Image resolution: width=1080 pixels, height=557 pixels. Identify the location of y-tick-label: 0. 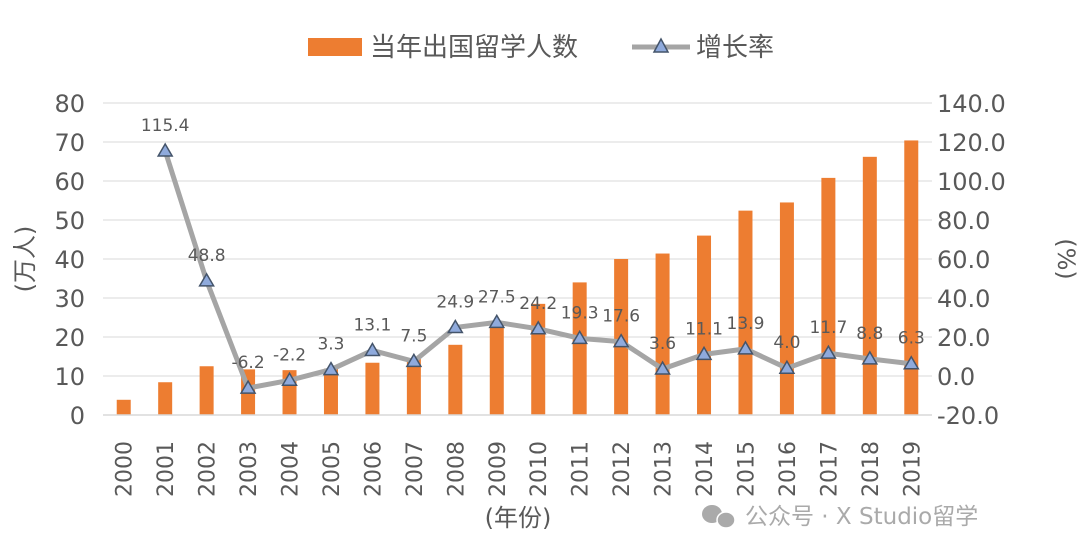
(77, 416).